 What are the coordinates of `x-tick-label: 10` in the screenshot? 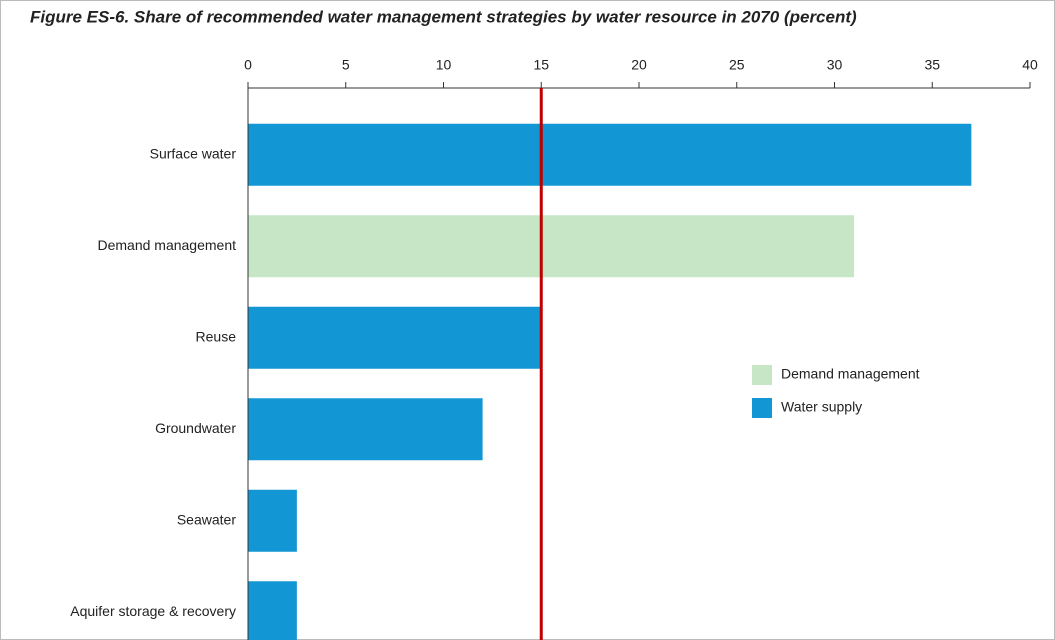 It's located at (444, 65).